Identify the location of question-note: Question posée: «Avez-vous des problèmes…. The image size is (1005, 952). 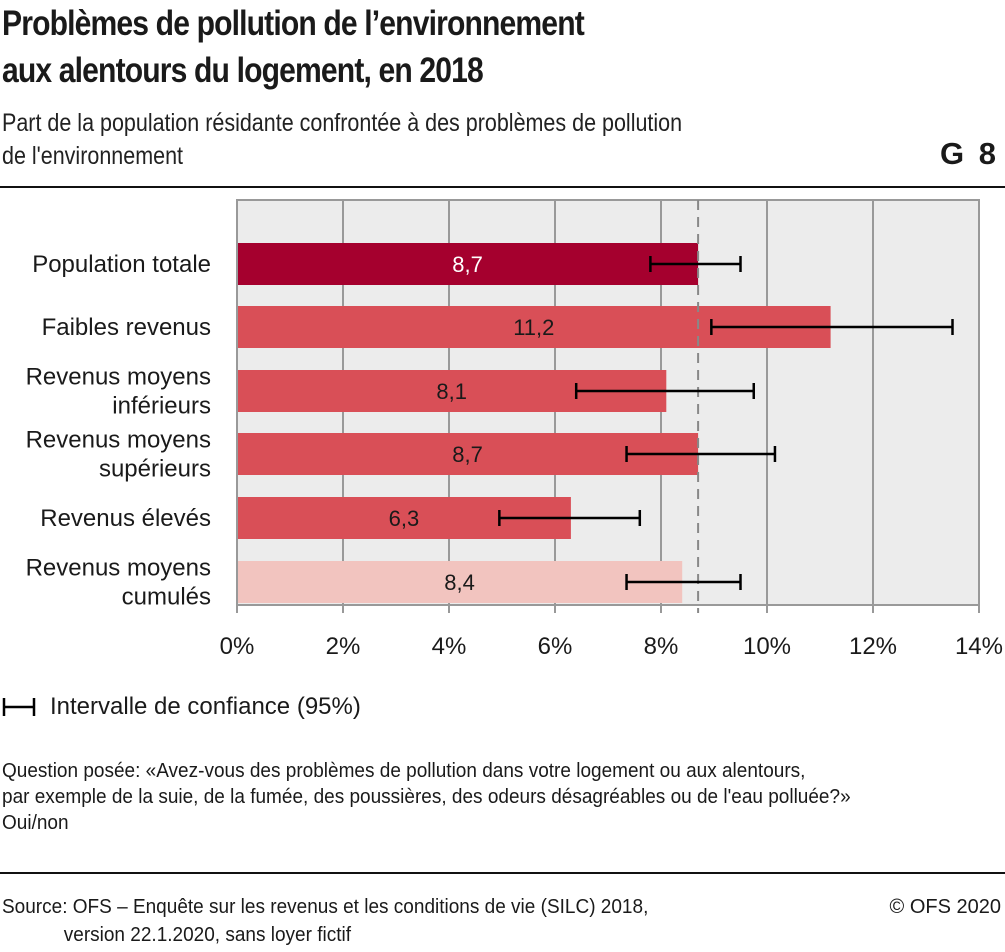
(478, 797).